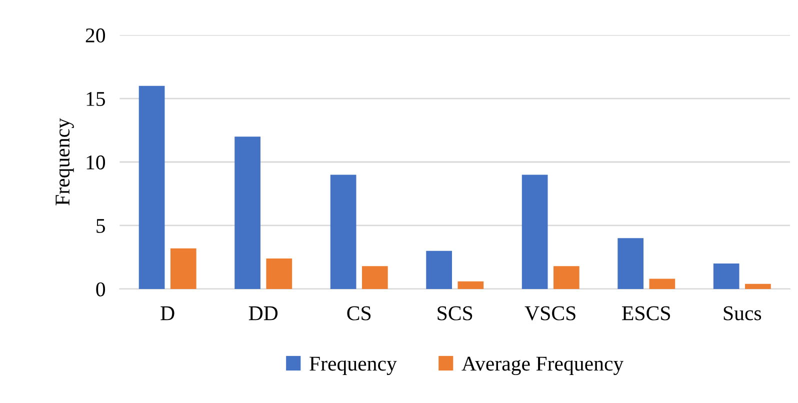 The width and height of the screenshot is (798, 403). Describe the element at coordinates (96, 35) in the screenshot. I see `y-tick-label: 20` at that location.